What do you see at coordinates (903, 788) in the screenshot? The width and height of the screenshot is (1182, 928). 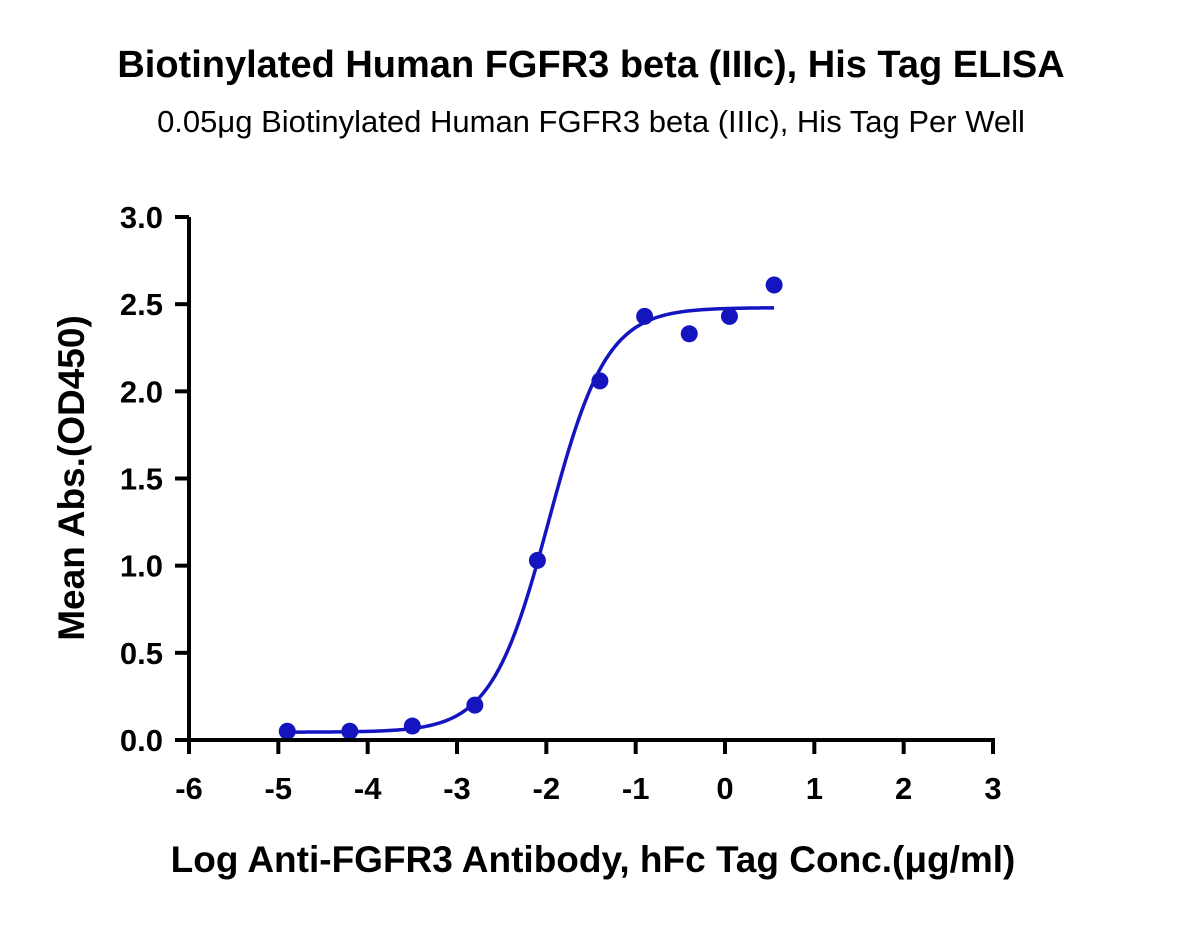 I see `x-tick-label: 2` at bounding box center [903, 788].